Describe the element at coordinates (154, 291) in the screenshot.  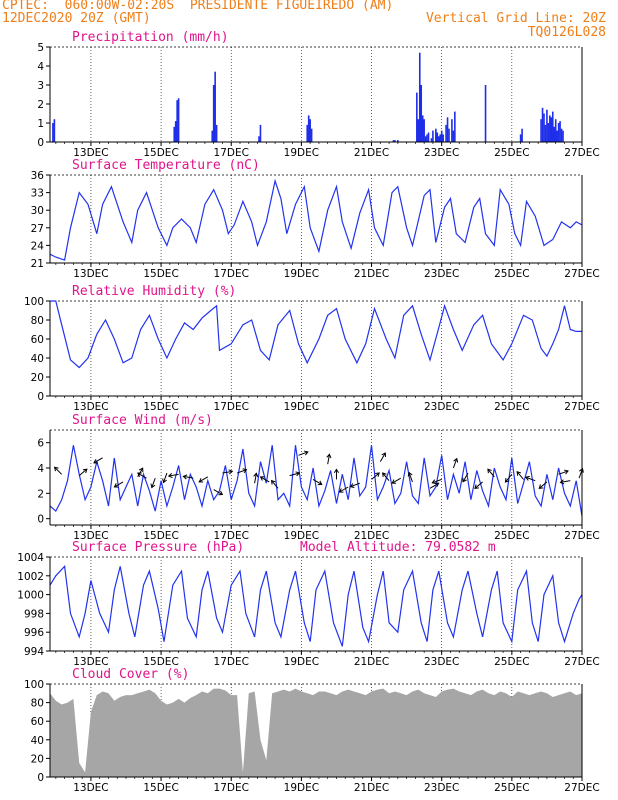
I see `panel-title: Relative Humidity (%)` at that location.